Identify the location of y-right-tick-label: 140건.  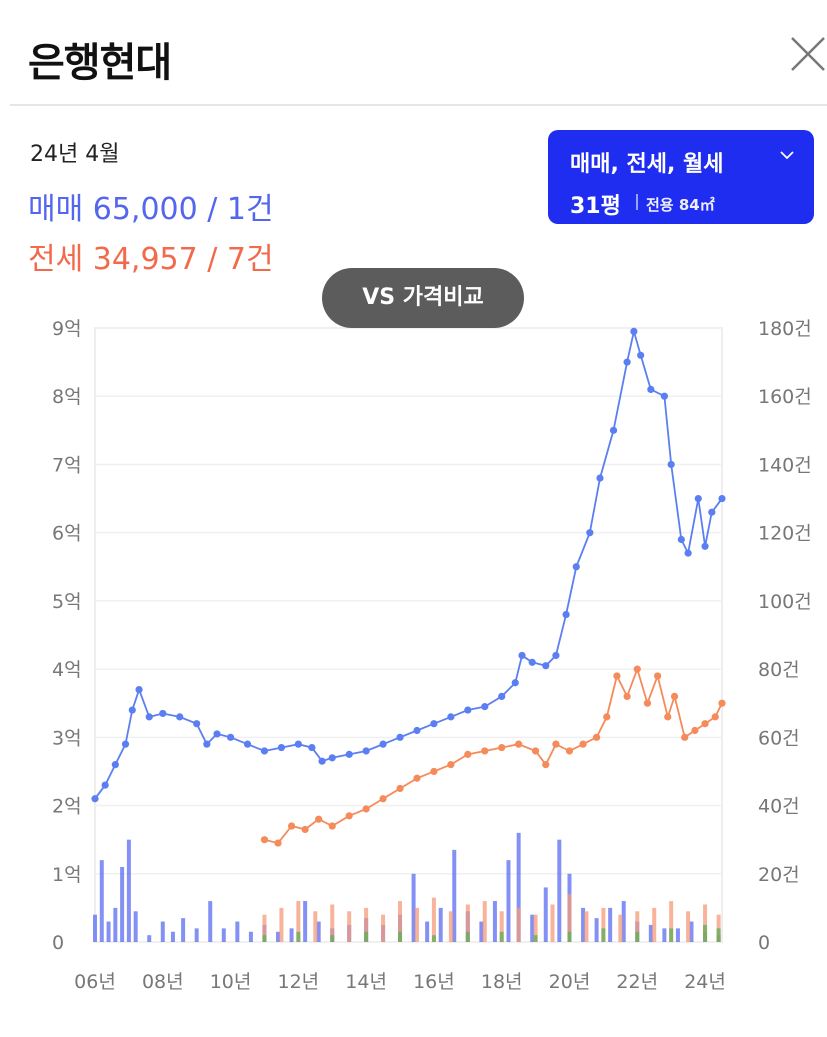
(785, 465).